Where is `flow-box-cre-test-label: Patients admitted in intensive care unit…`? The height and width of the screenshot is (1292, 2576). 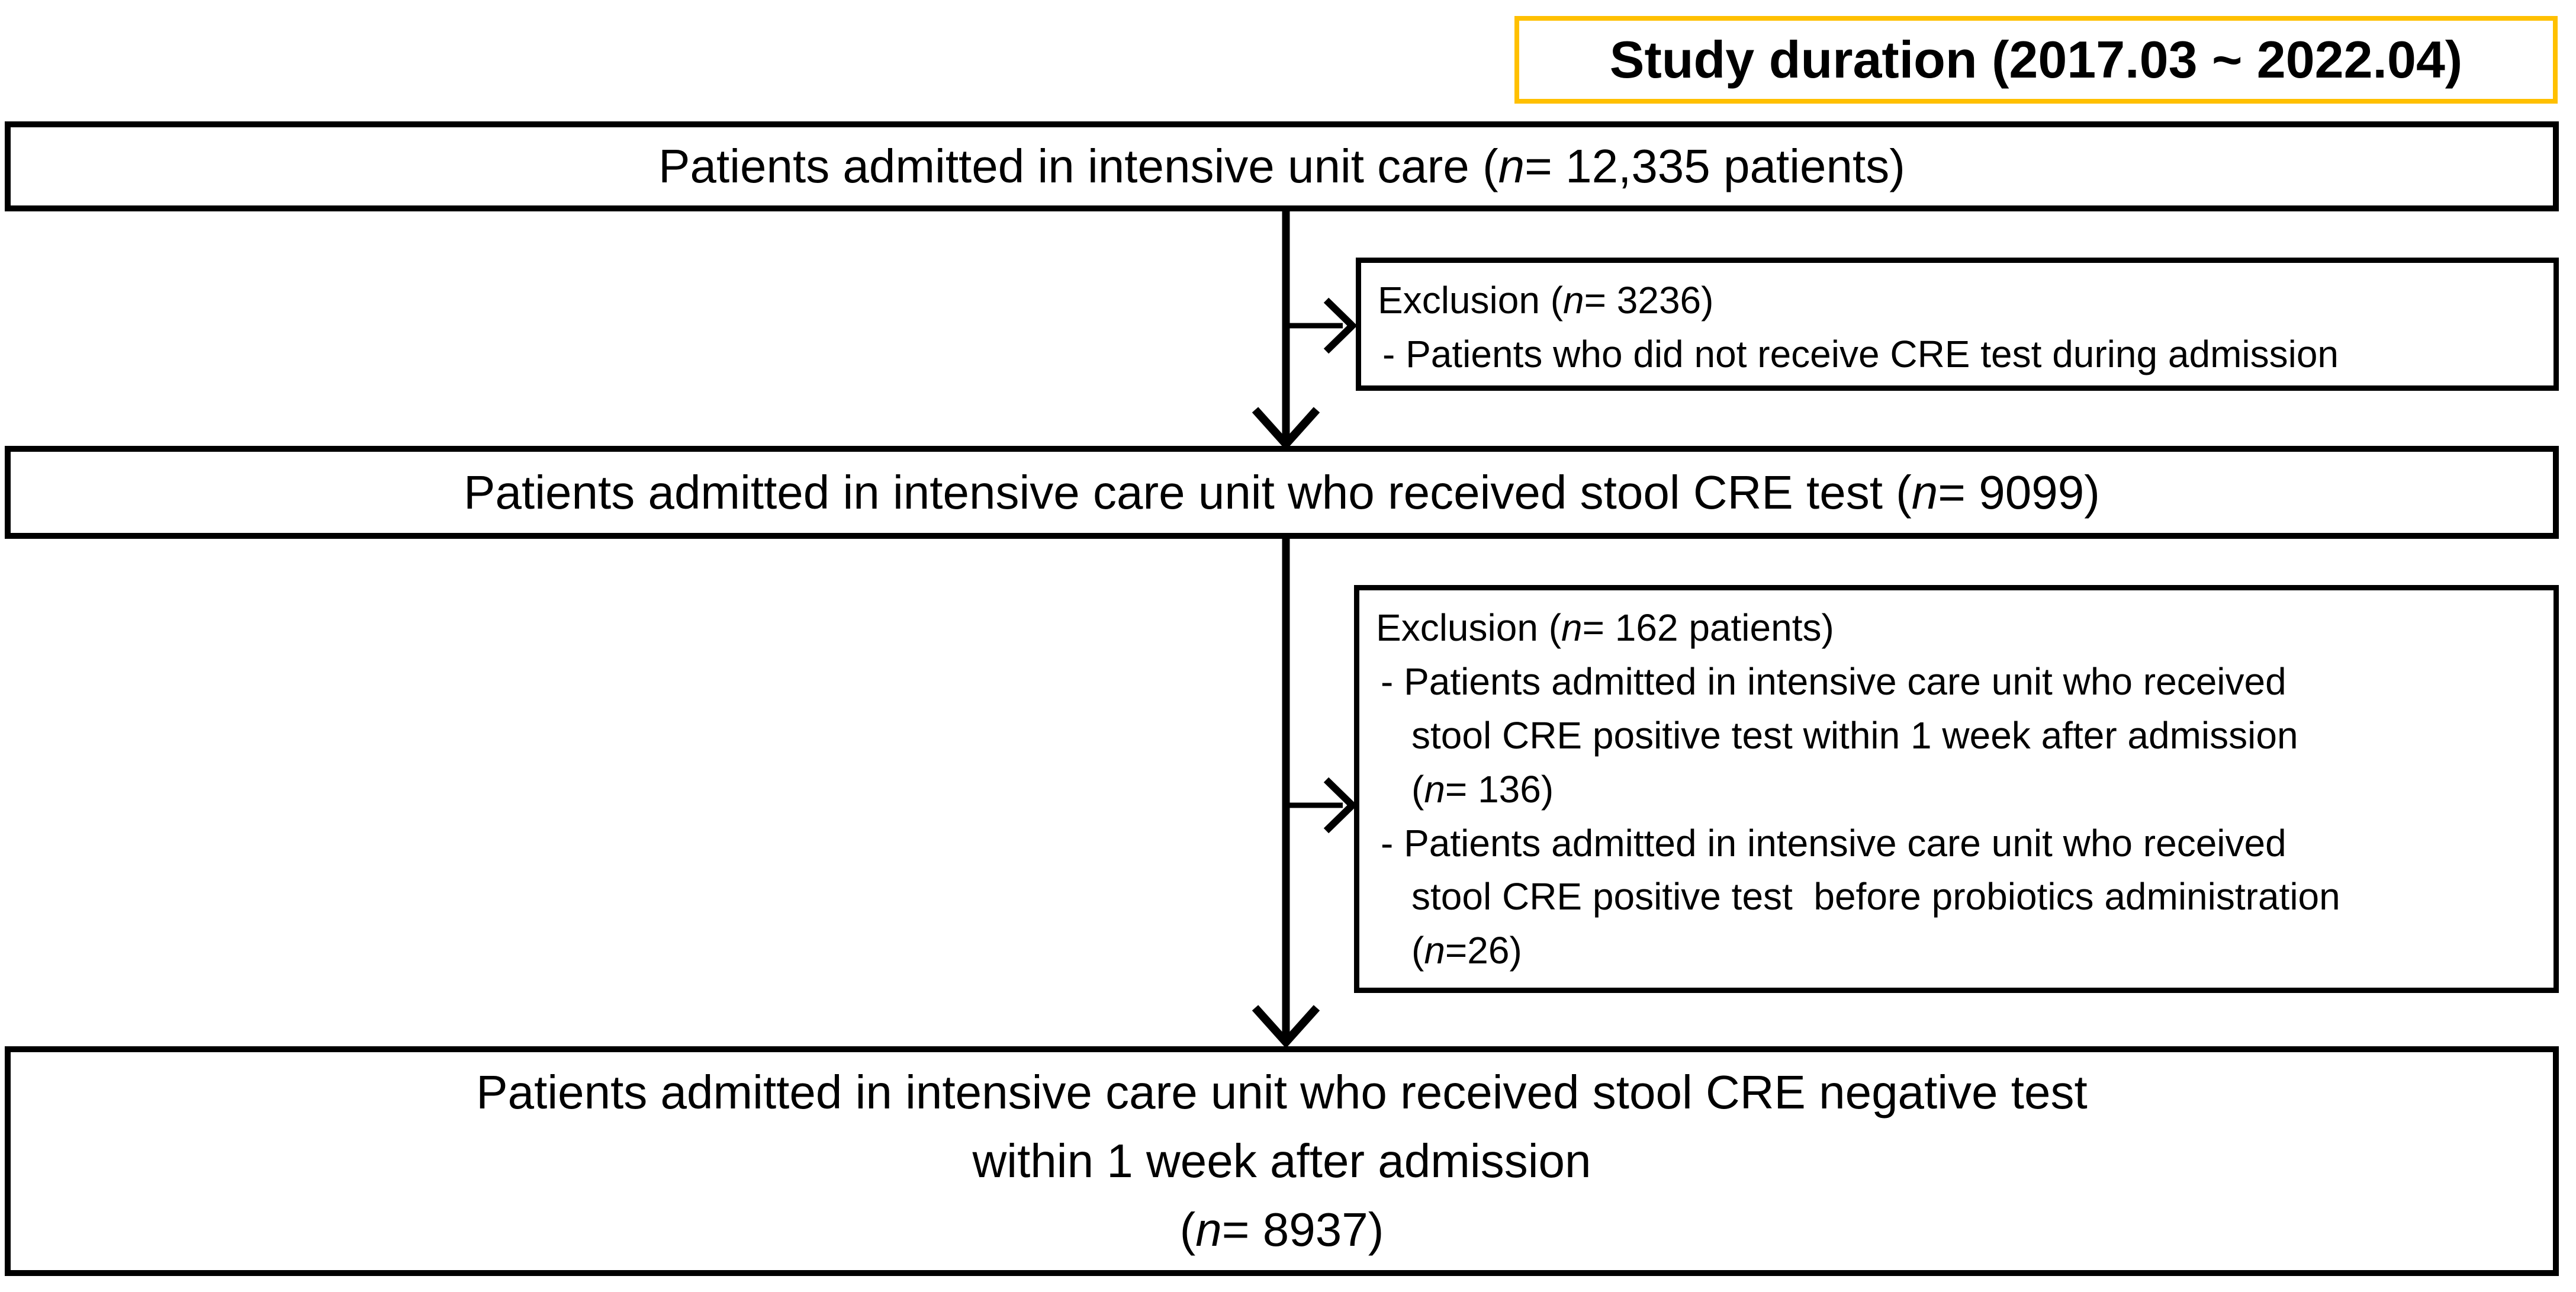 flow-box-cre-test-label: Patients admitted in intensive care unit… is located at coordinates (1282, 492).